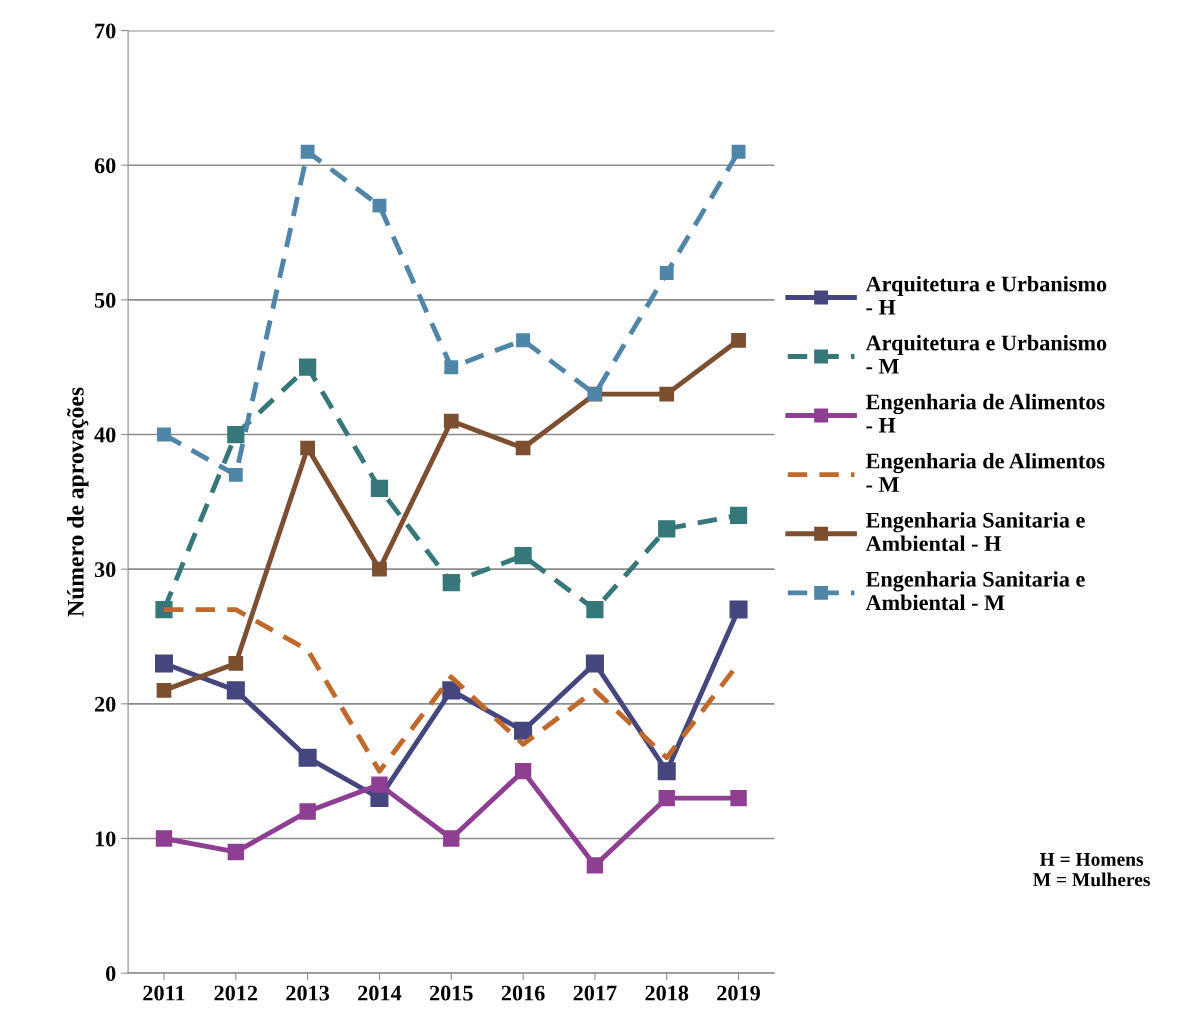  What do you see at coordinates (308, 993) in the screenshot?
I see `x-tick-label: 2013` at bounding box center [308, 993].